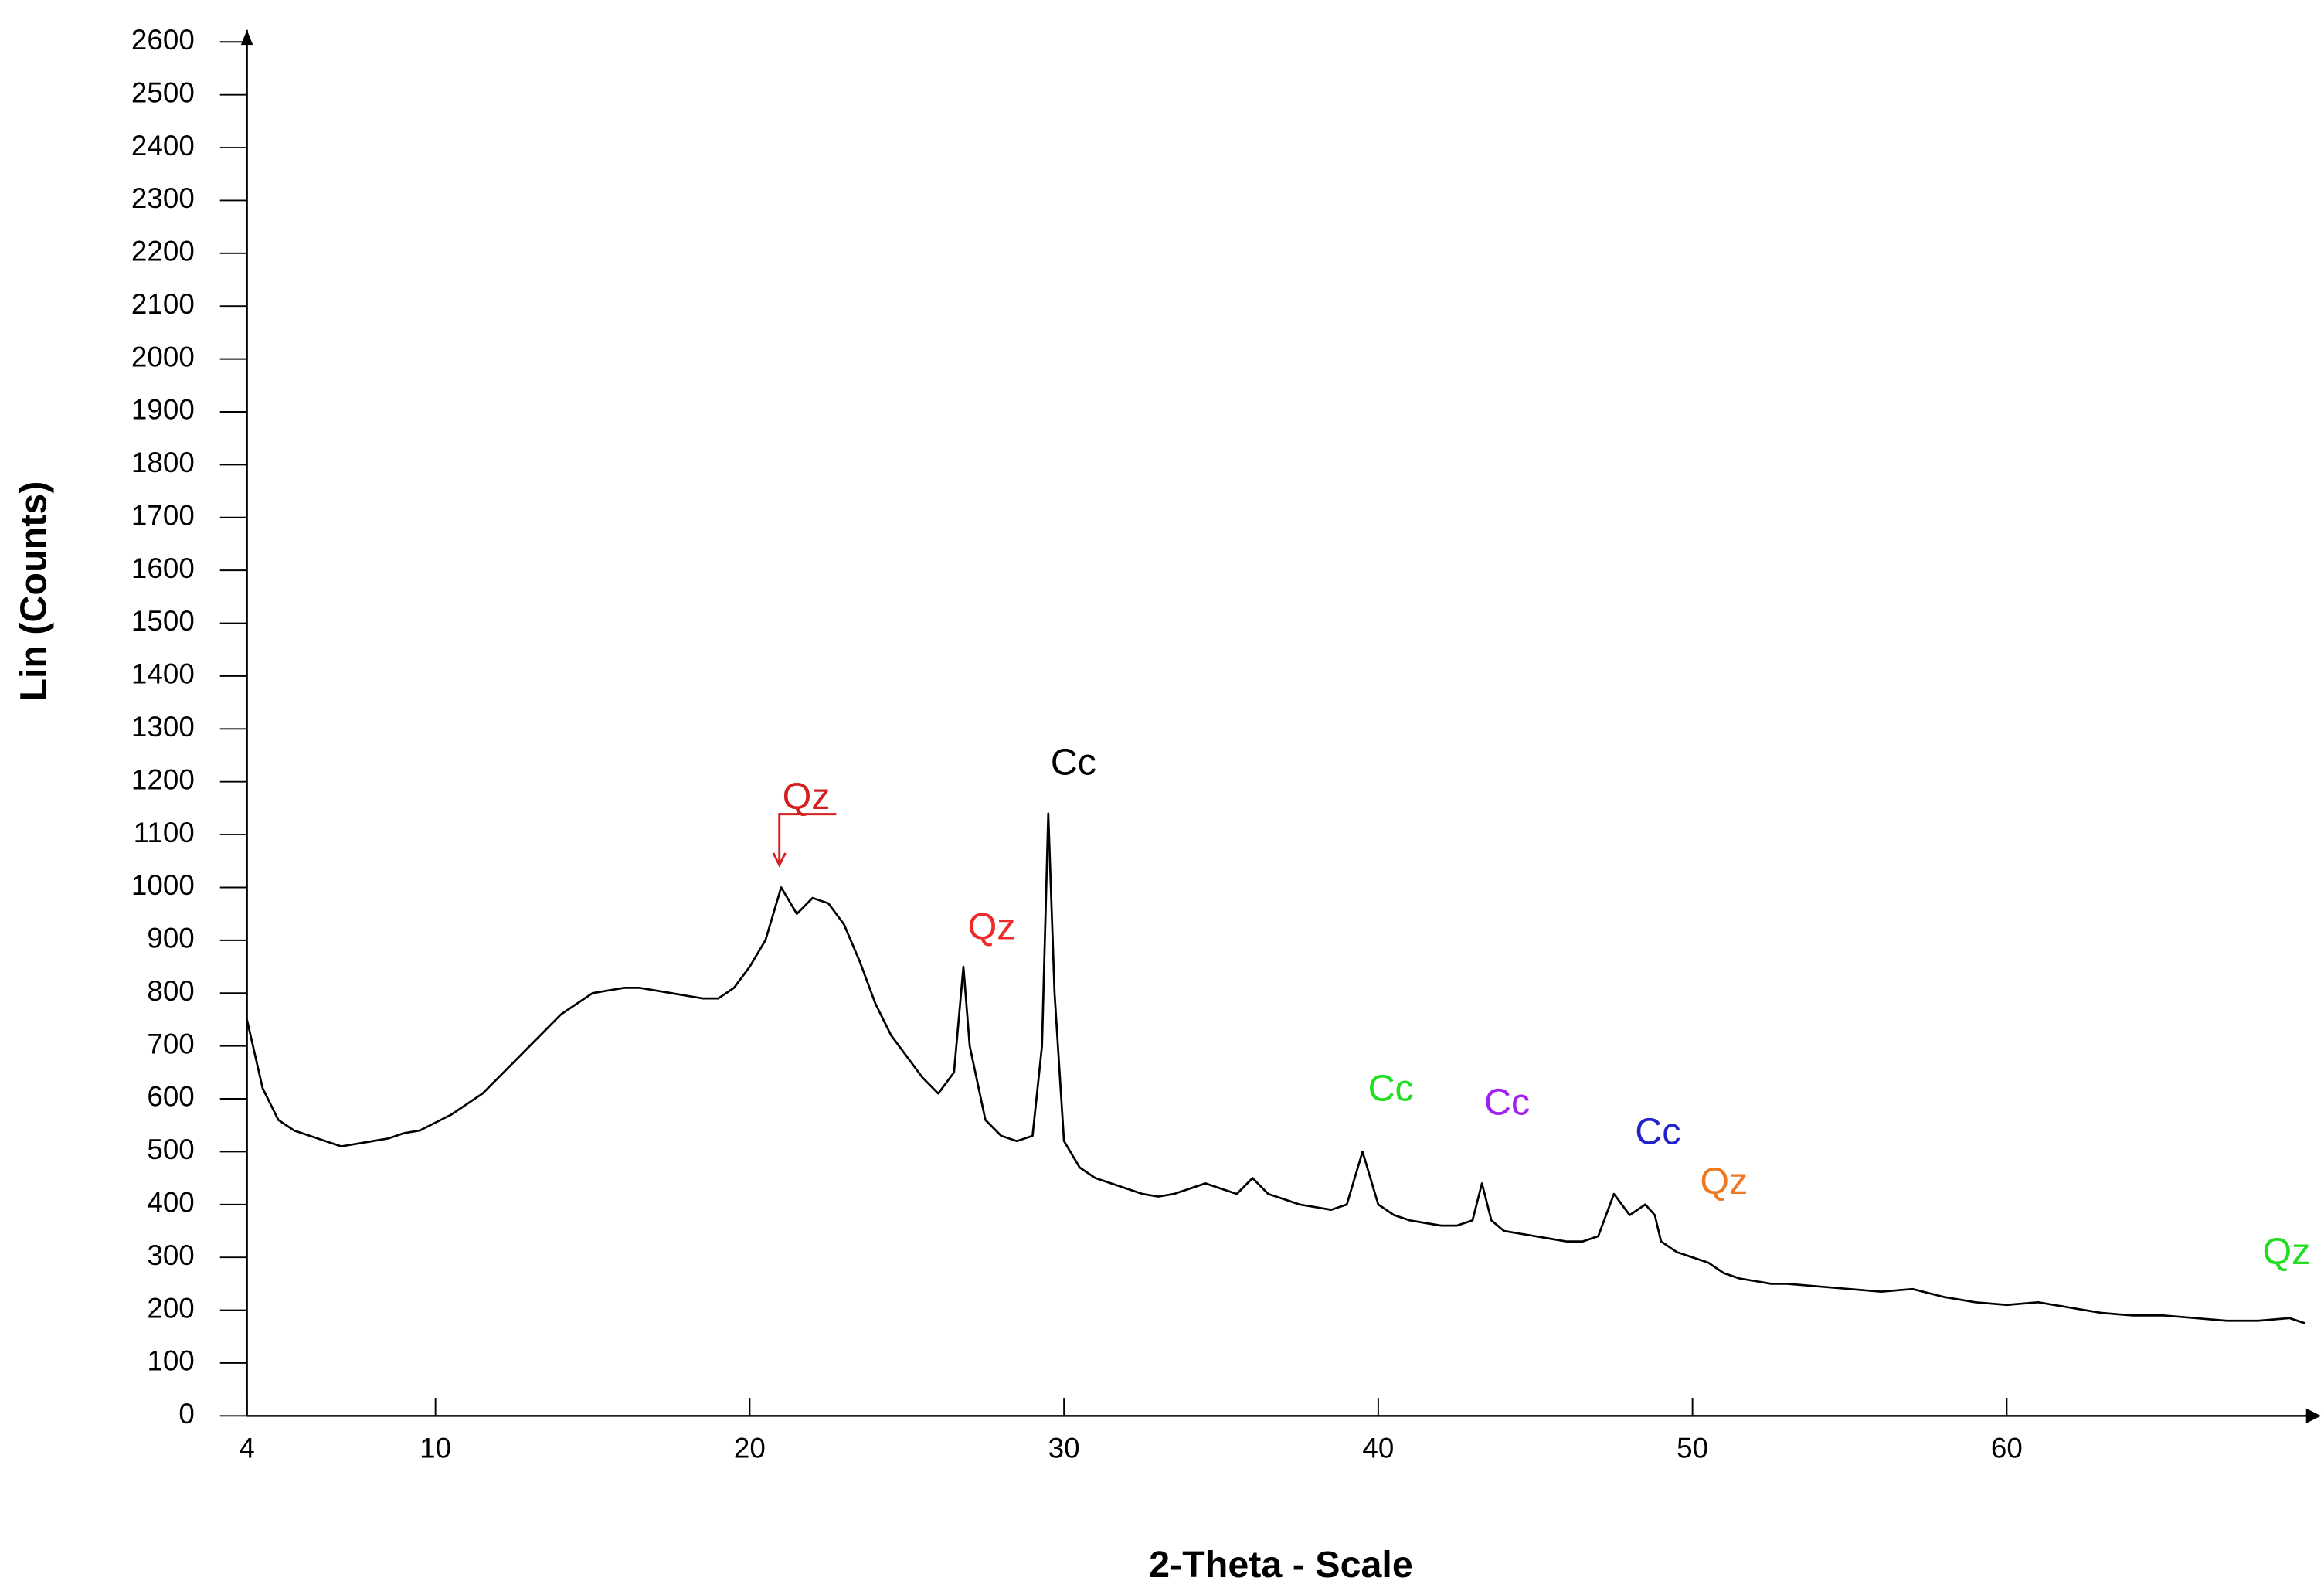 The width and height of the screenshot is (2324, 1591). What do you see at coordinates (2313, 1416) in the screenshot?
I see `x-axis-arrow` at bounding box center [2313, 1416].